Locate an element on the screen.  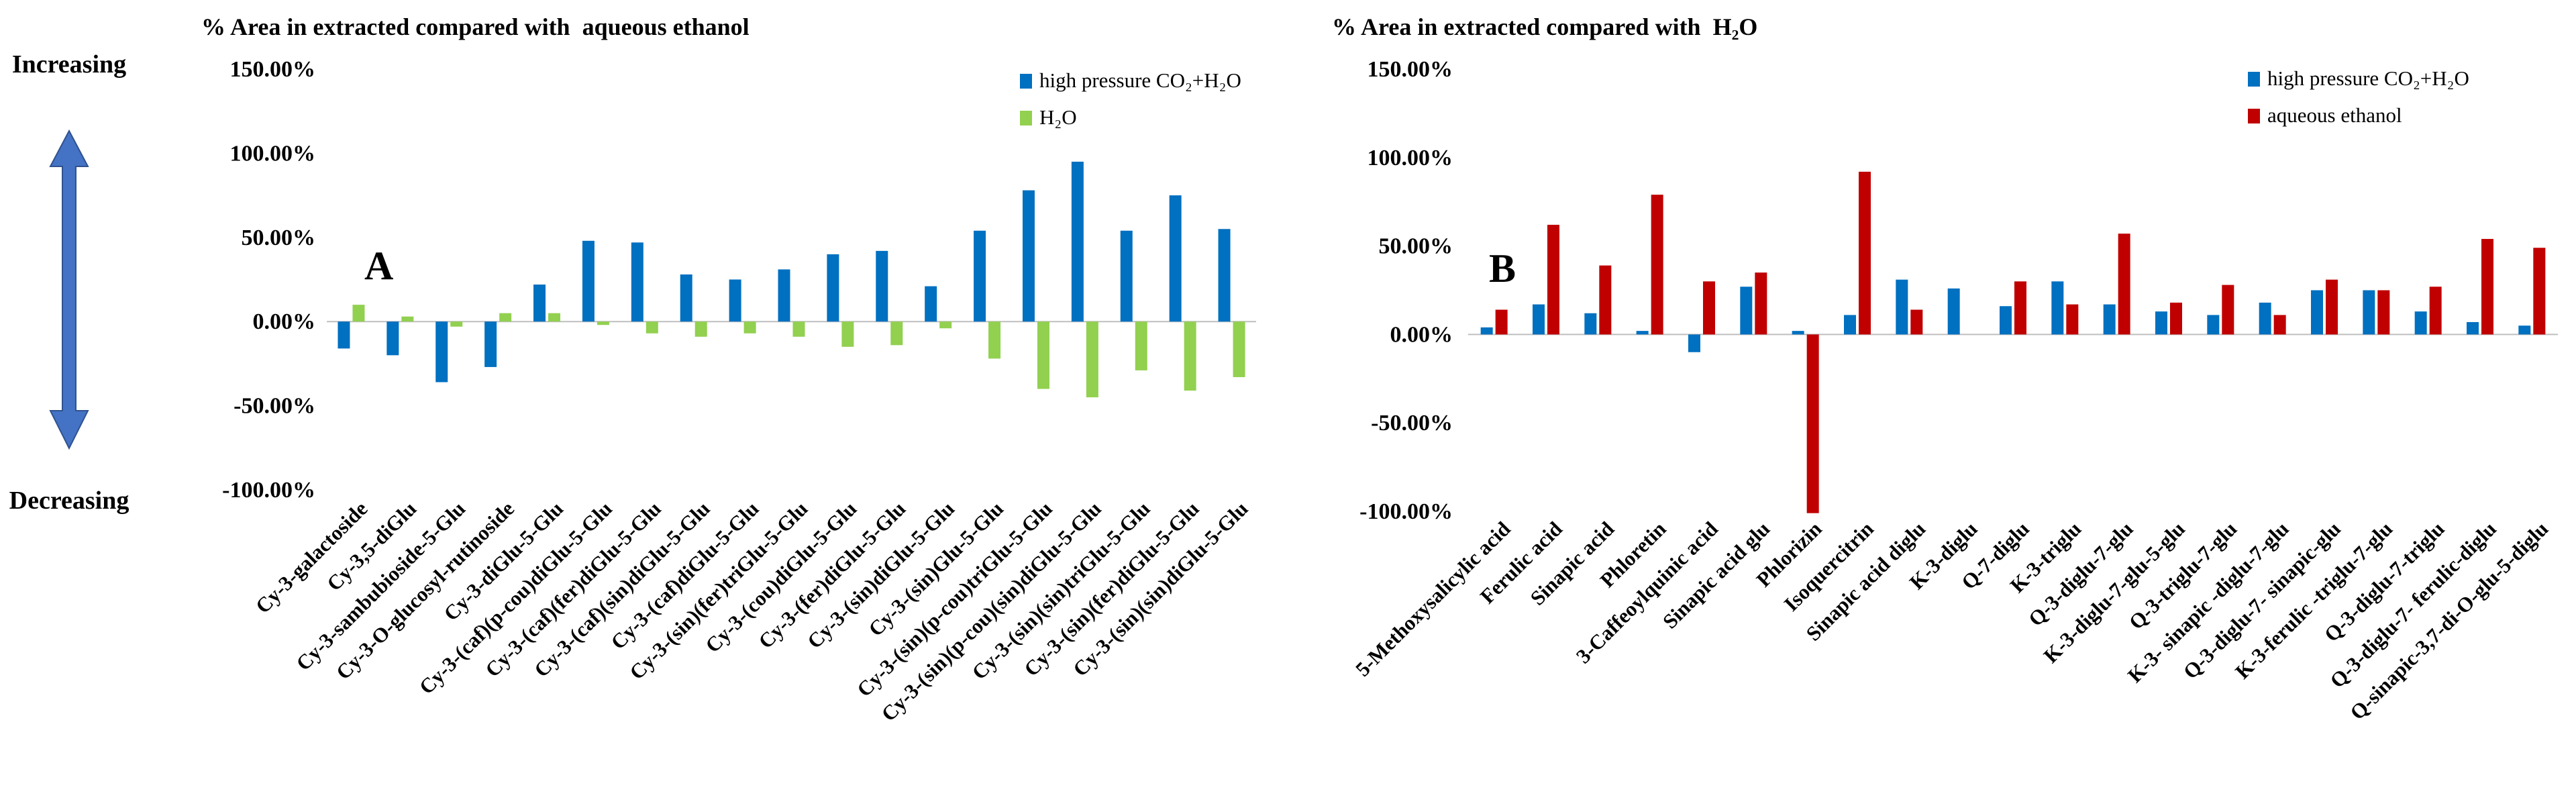
chart-b-ytick-label: 0.00% is located at coordinates (1421, 335).